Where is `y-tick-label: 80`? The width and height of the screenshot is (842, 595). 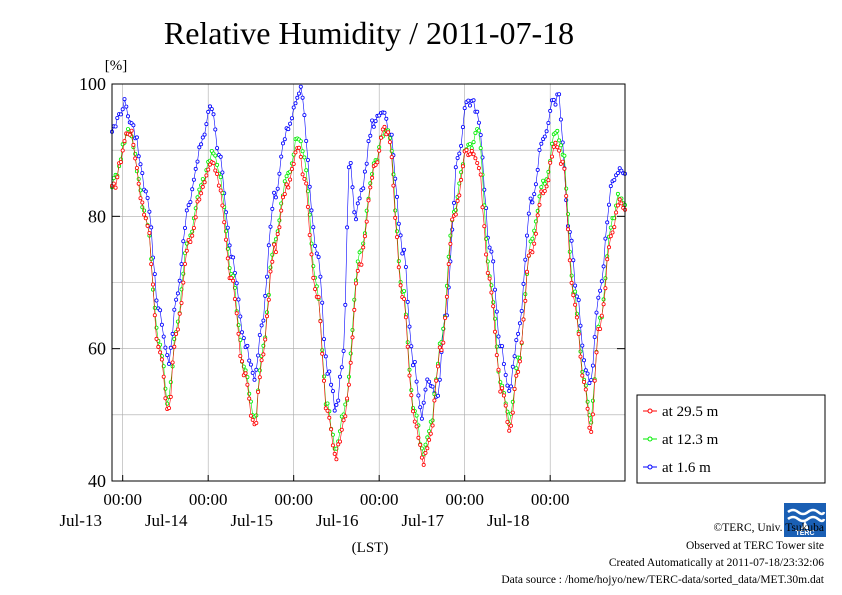
y-tick-label: 80 is located at coordinates (97, 216).